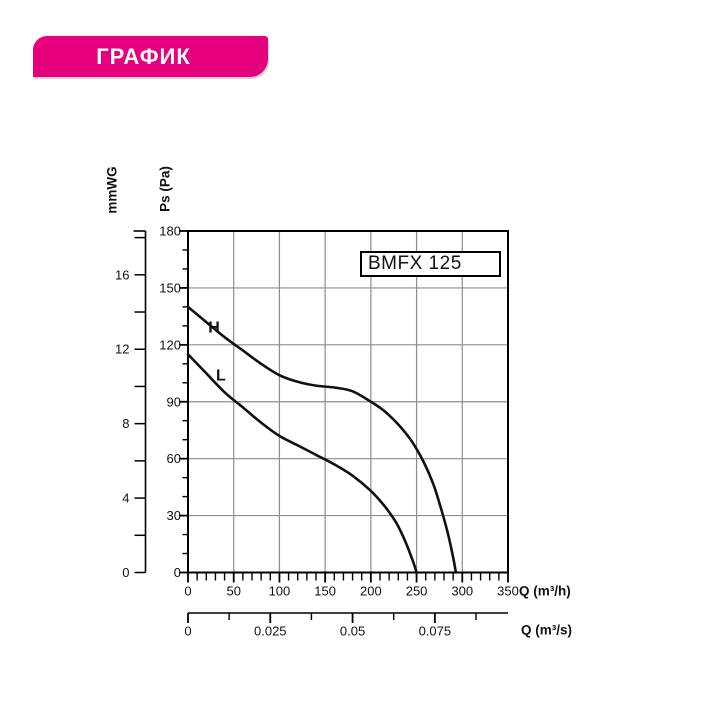 The width and height of the screenshot is (727, 727). Describe the element at coordinates (352, 631) in the screenshot. I see `x2-axis-tick-label: 0.05` at that location.